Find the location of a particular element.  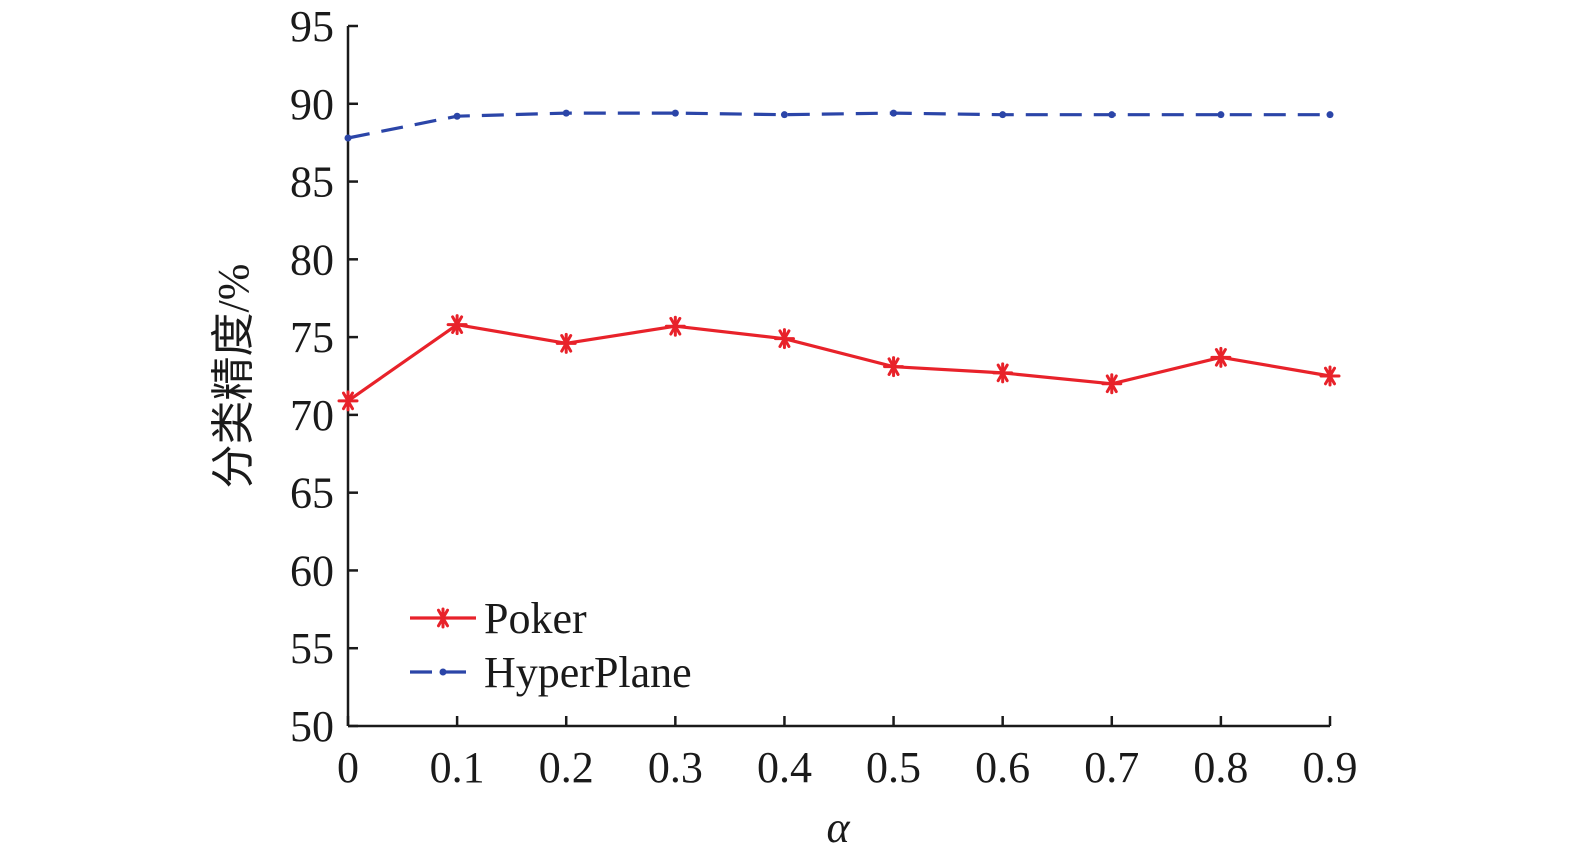

series-line-hyperplane is located at coordinates (838, 125).